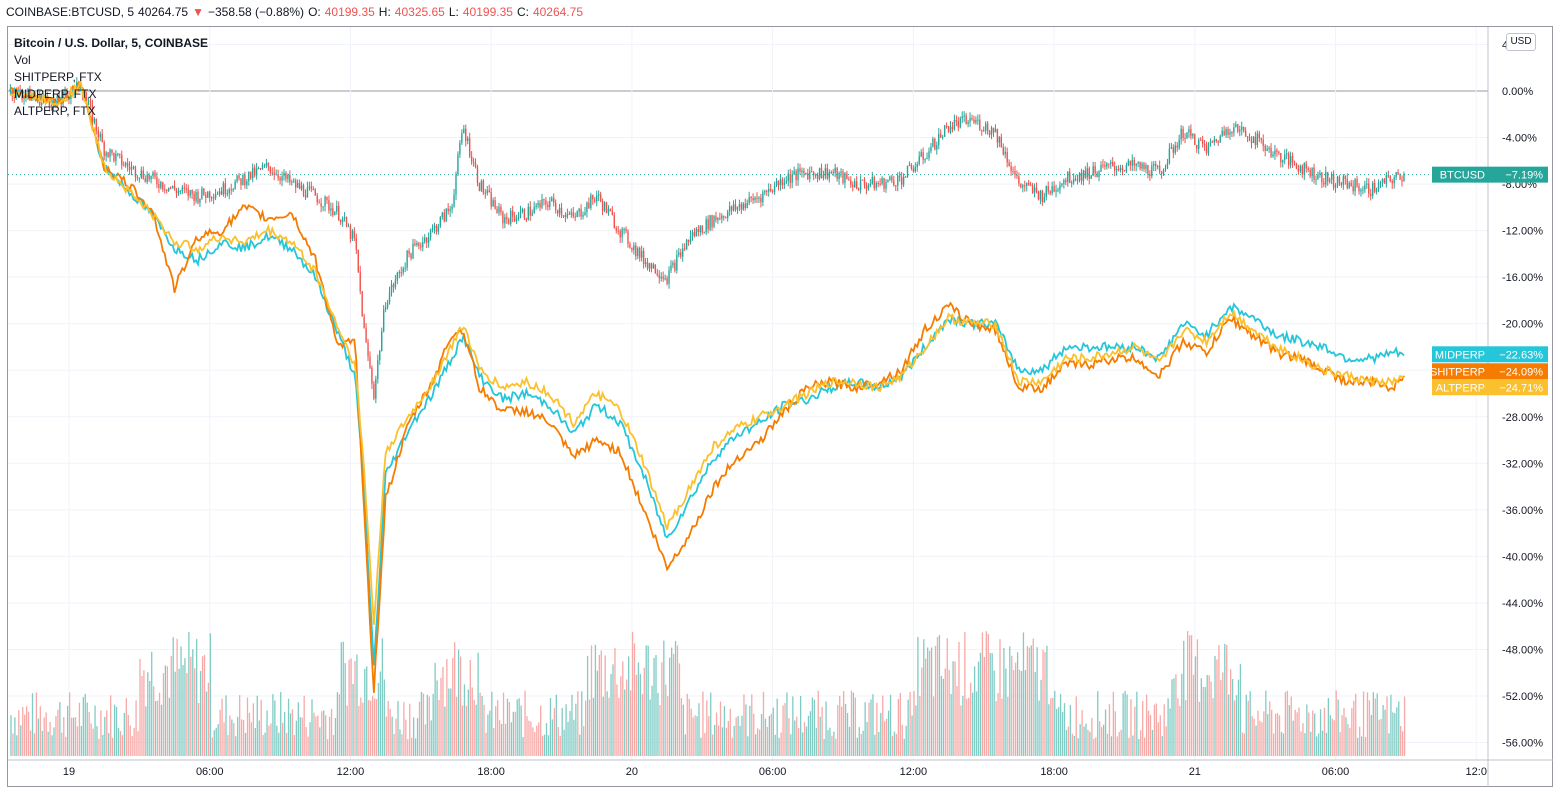  Describe the element at coordinates (351, 772) in the screenshot. I see `x-tick-label: 12:00` at that location.